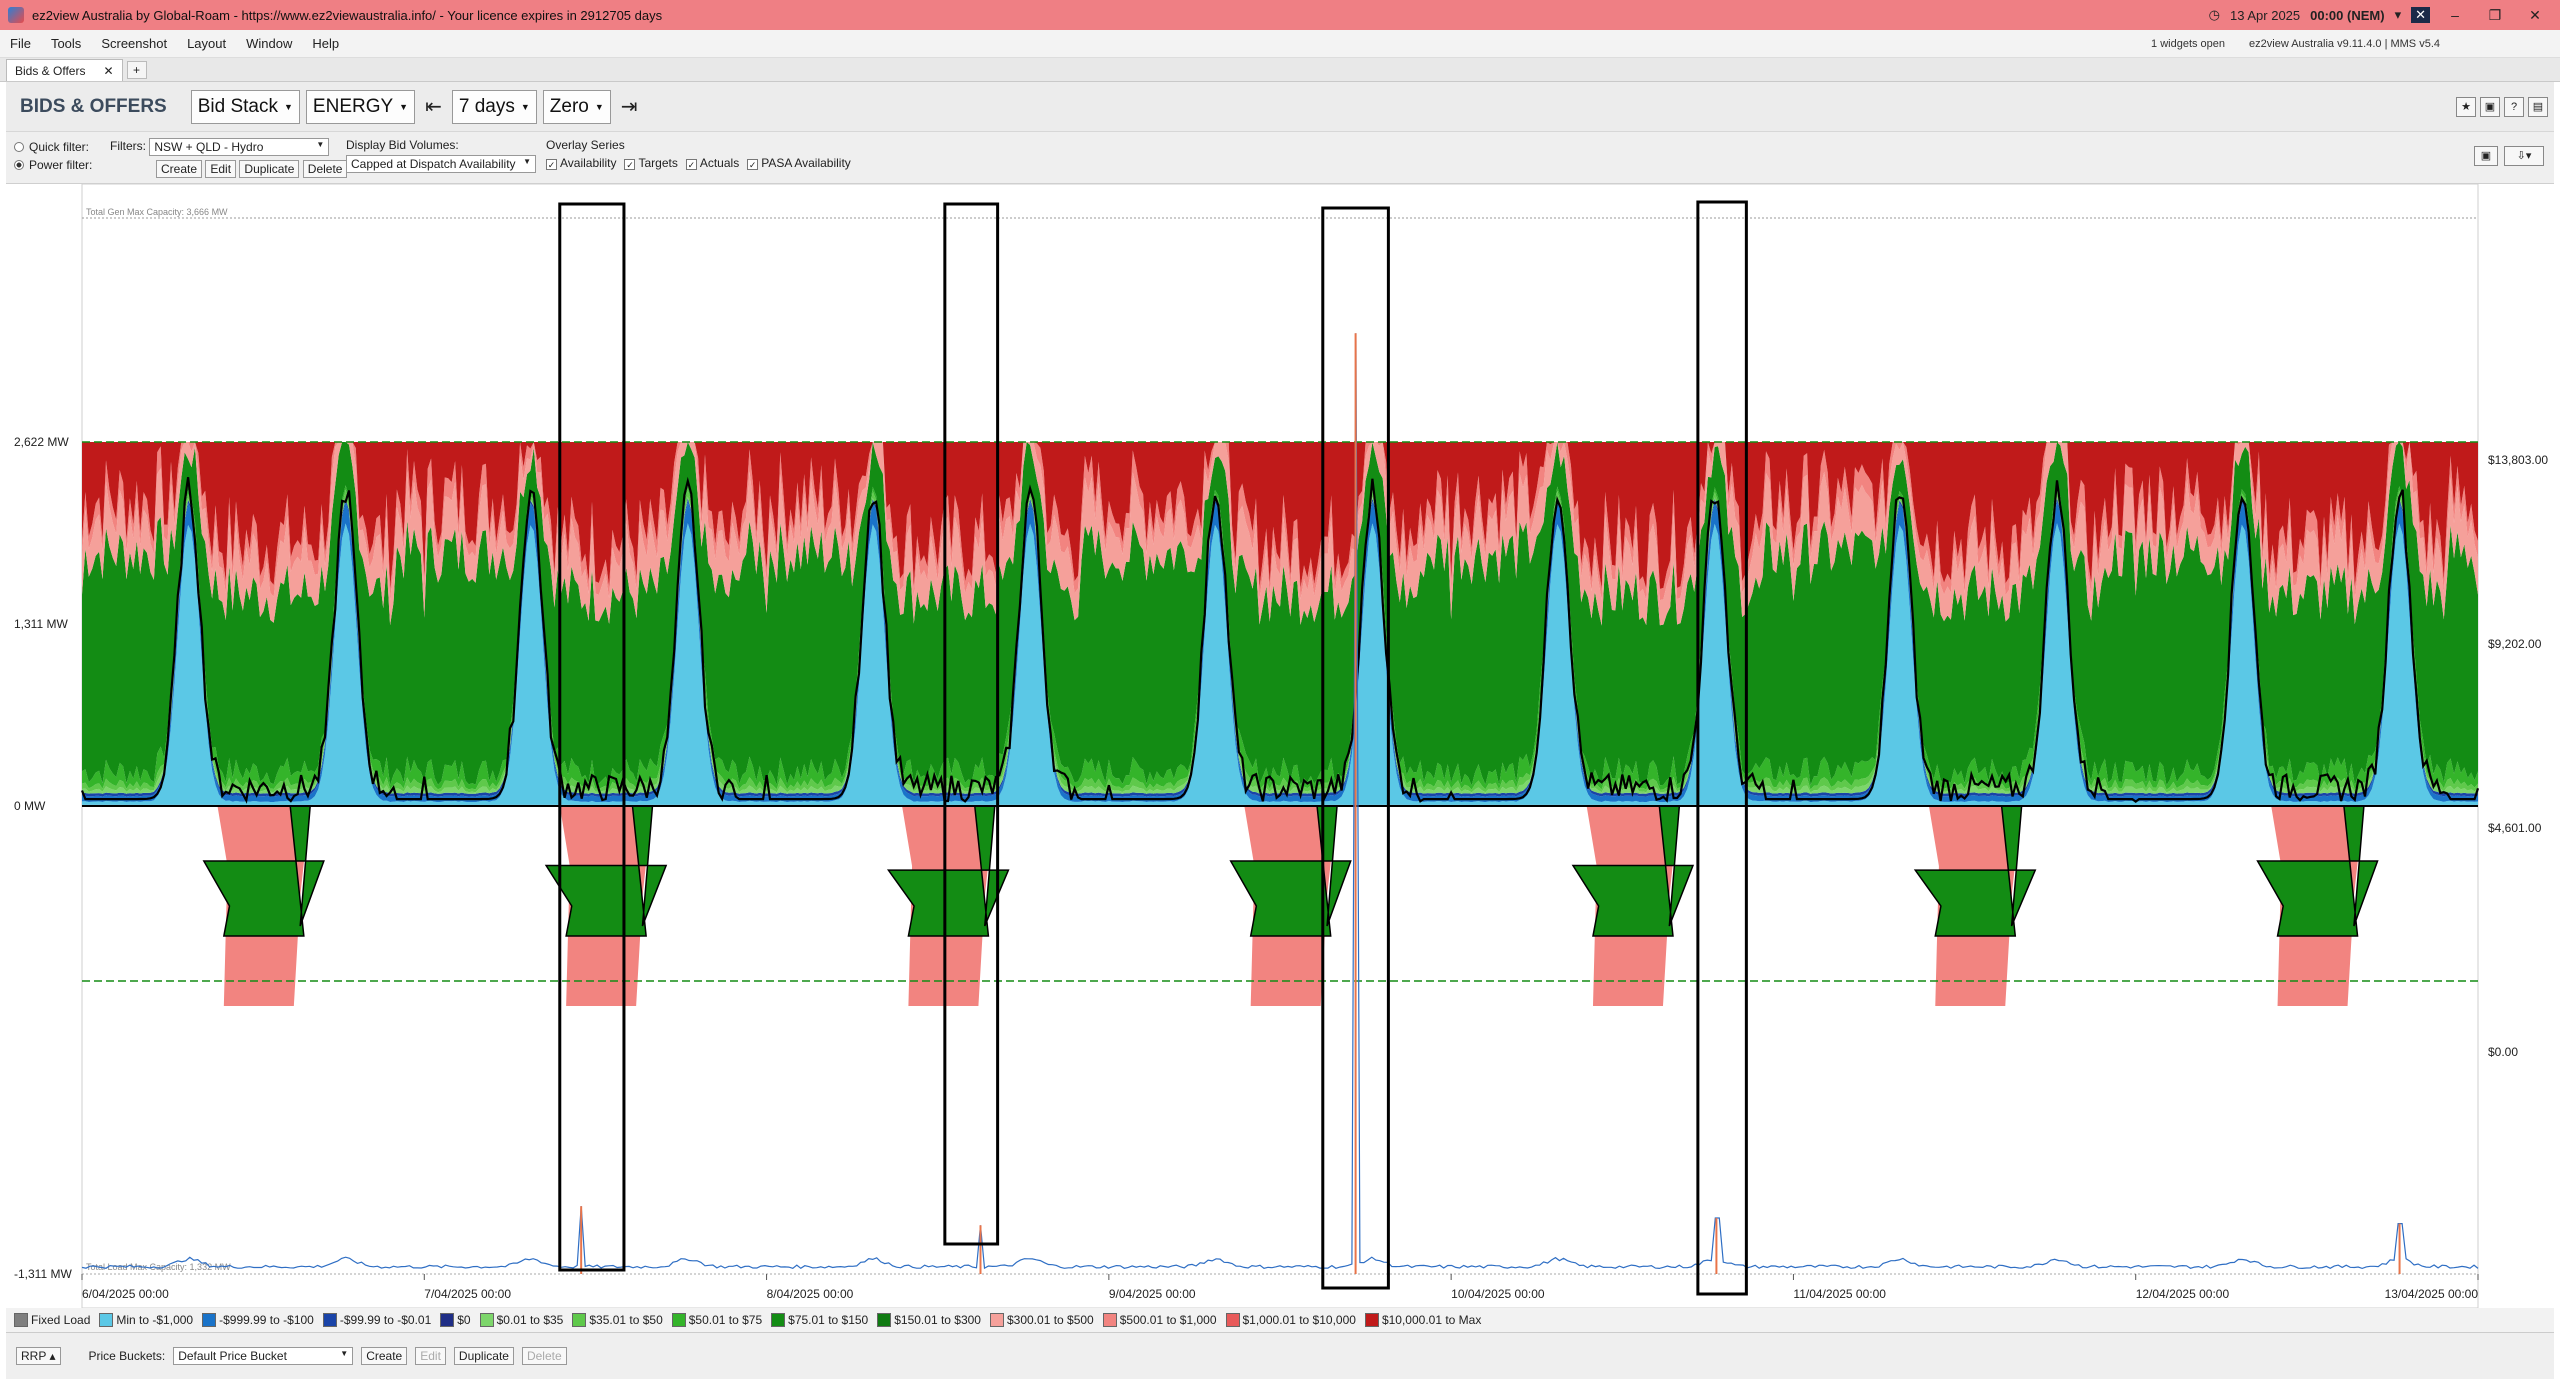  I want to click on market-select-value: ENERGY, so click(353, 106).